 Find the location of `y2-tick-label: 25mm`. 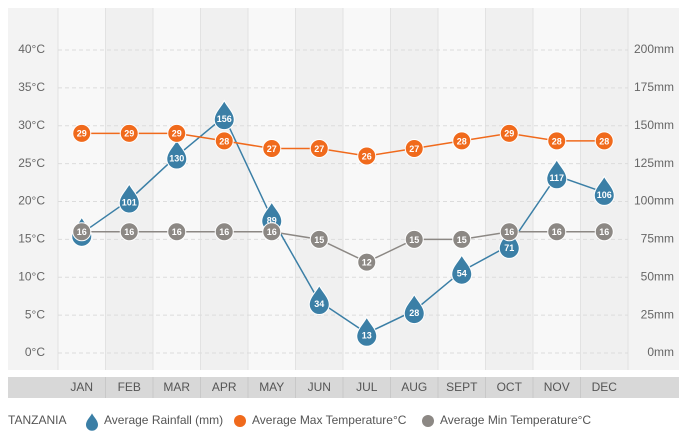

y2-tick-label: 25mm is located at coordinates (657, 314).